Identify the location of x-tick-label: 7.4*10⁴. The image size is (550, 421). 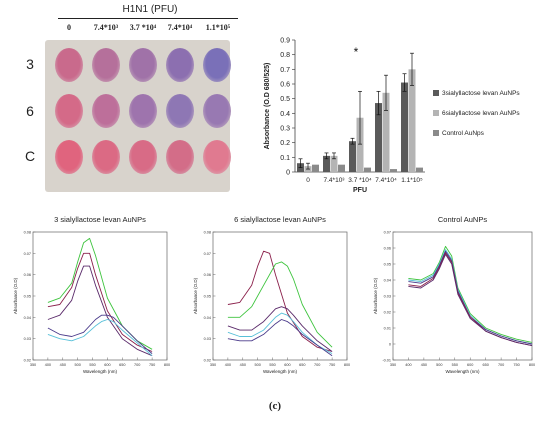
(386, 180).